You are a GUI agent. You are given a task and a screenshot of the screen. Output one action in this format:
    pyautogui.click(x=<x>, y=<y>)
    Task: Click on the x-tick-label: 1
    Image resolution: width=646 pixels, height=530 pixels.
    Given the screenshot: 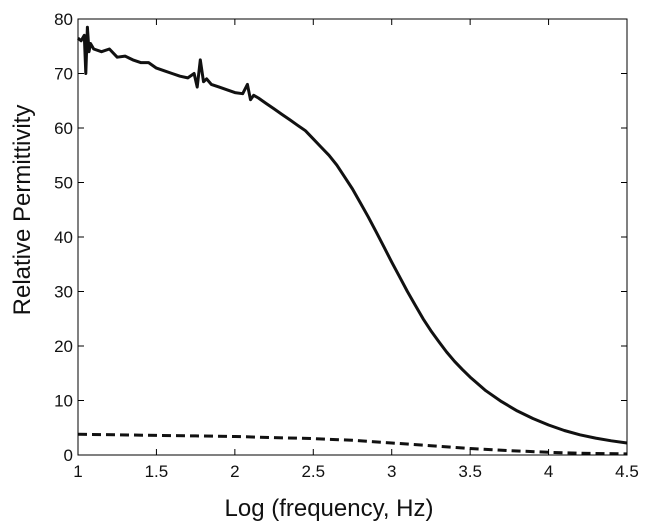 What is the action you would take?
    pyautogui.click(x=77, y=471)
    